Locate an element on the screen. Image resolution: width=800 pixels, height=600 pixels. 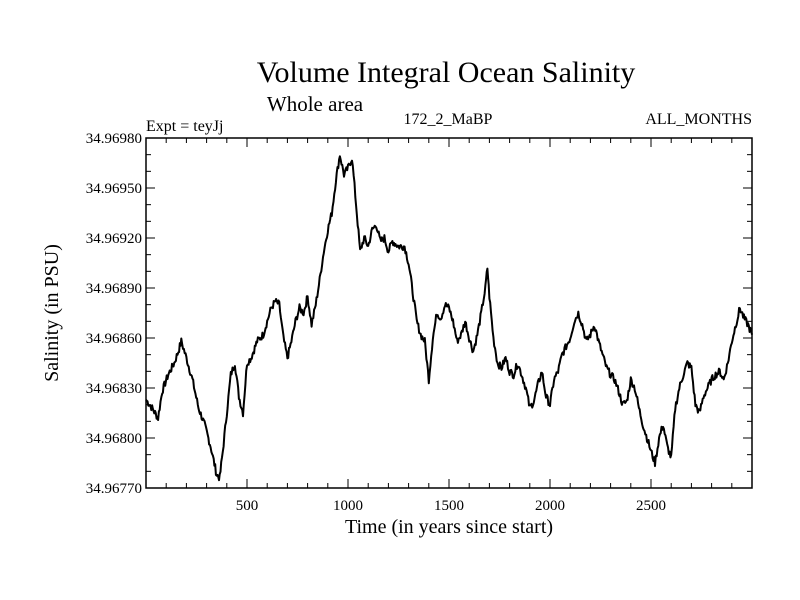
y-tick-label: 34.96920 is located at coordinates (114, 239).